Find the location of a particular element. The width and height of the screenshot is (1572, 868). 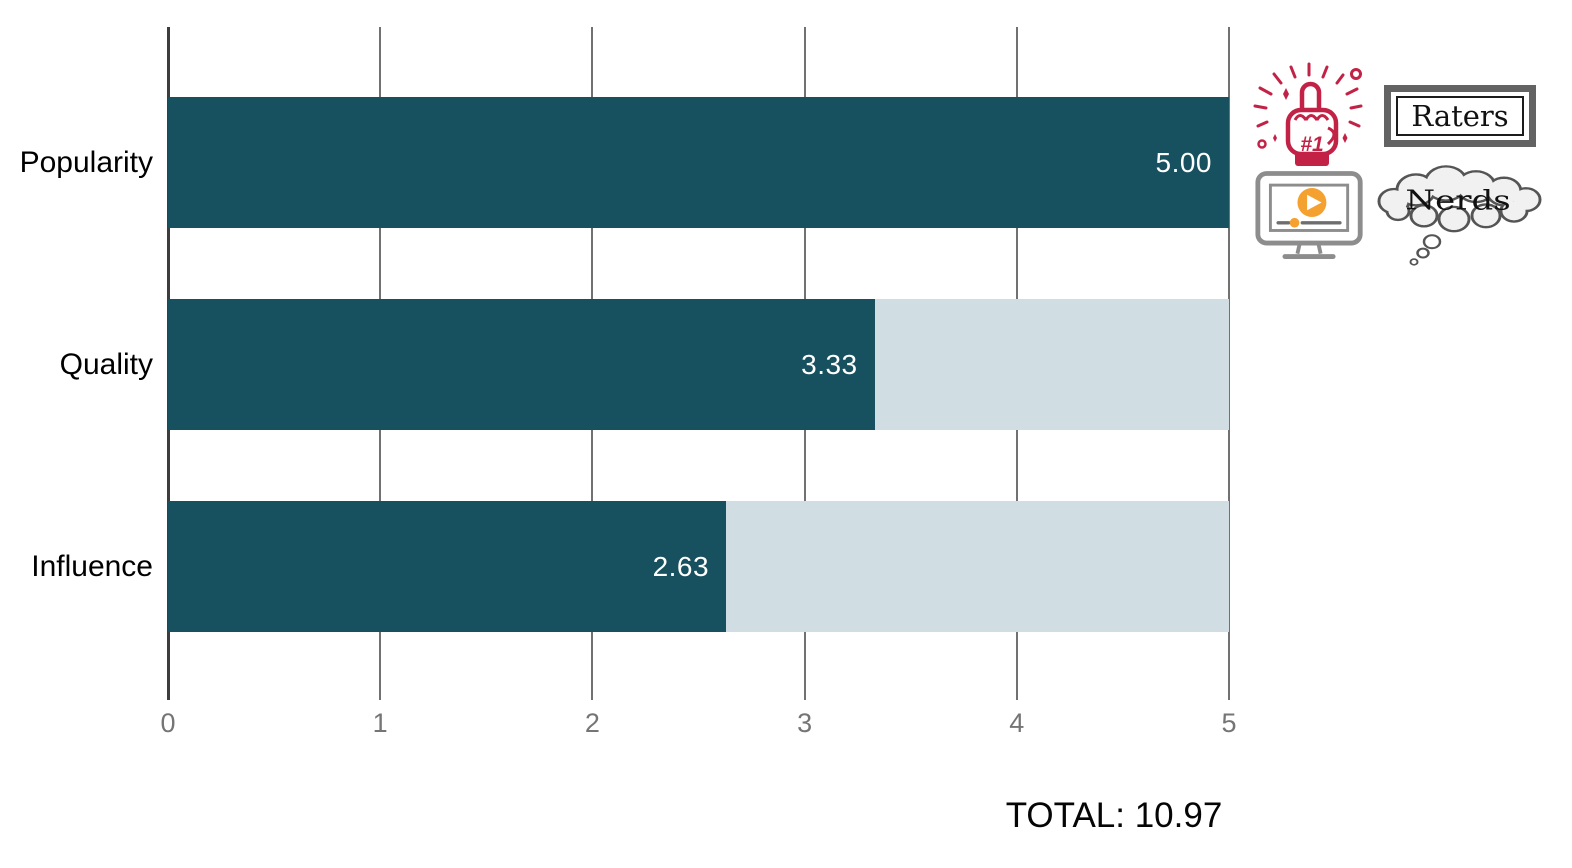

x-tick-label-2: 2 is located at coordinates (592, 723).